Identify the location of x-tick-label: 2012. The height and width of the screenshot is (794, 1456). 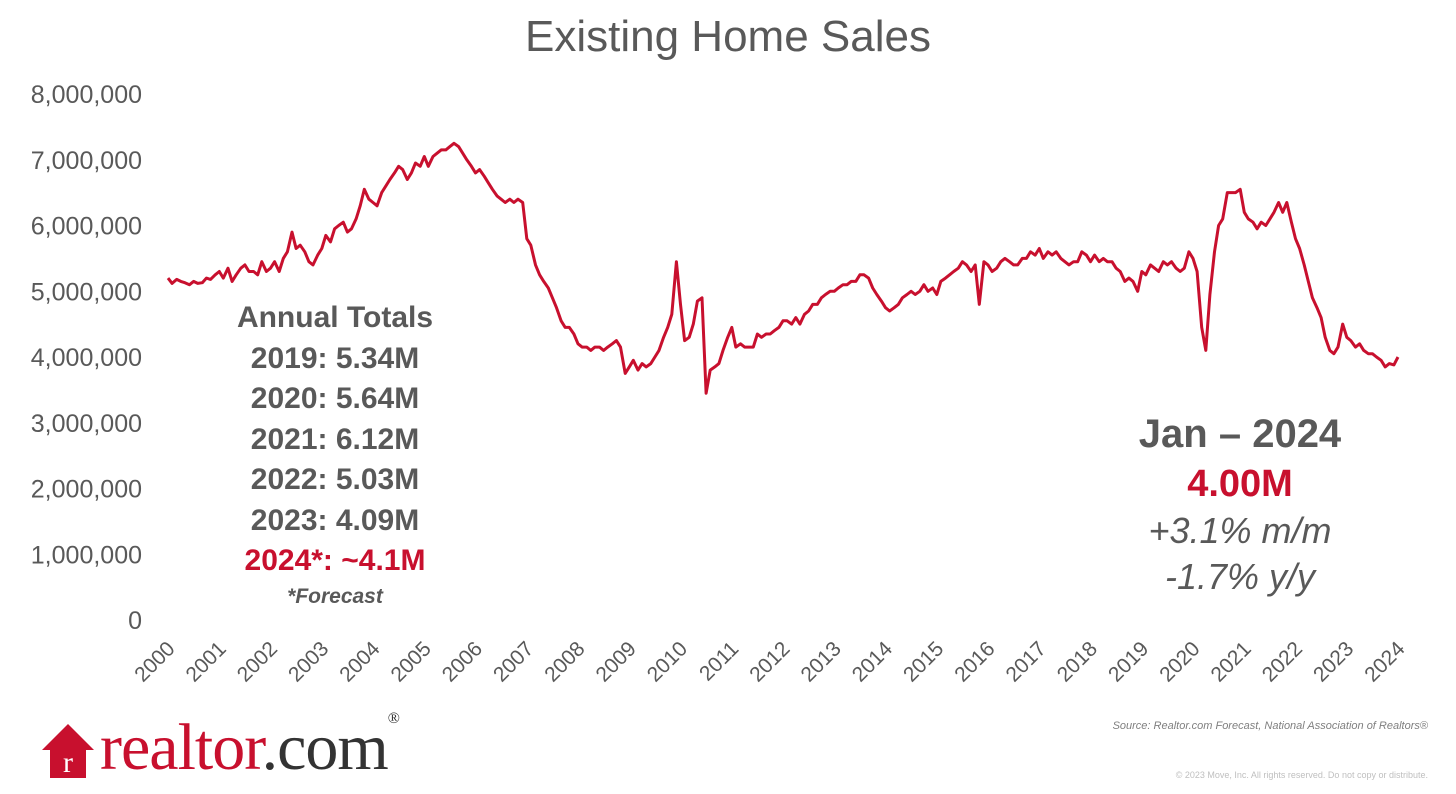
(769, 661).